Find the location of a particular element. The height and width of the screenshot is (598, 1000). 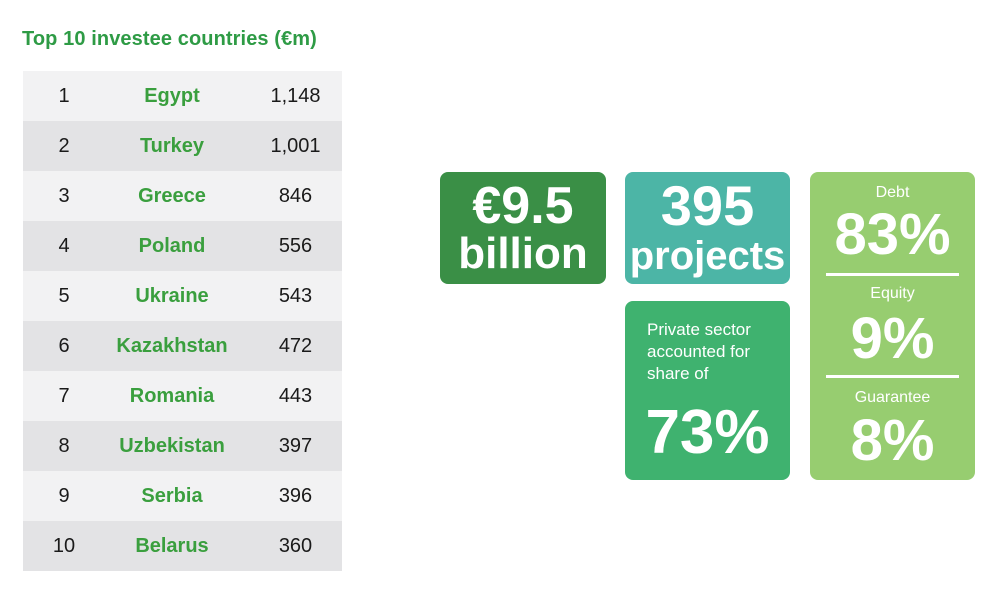

investment-amount: €9.5 is located at coordinates (523, 206).